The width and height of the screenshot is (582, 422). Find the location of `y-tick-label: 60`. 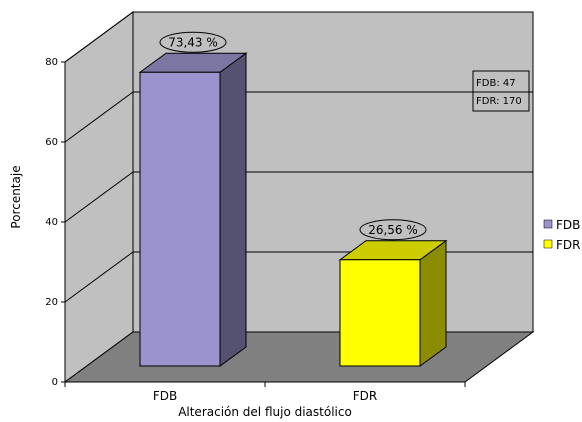

y-tick-label: 60 is located at coordinates (51, 142).